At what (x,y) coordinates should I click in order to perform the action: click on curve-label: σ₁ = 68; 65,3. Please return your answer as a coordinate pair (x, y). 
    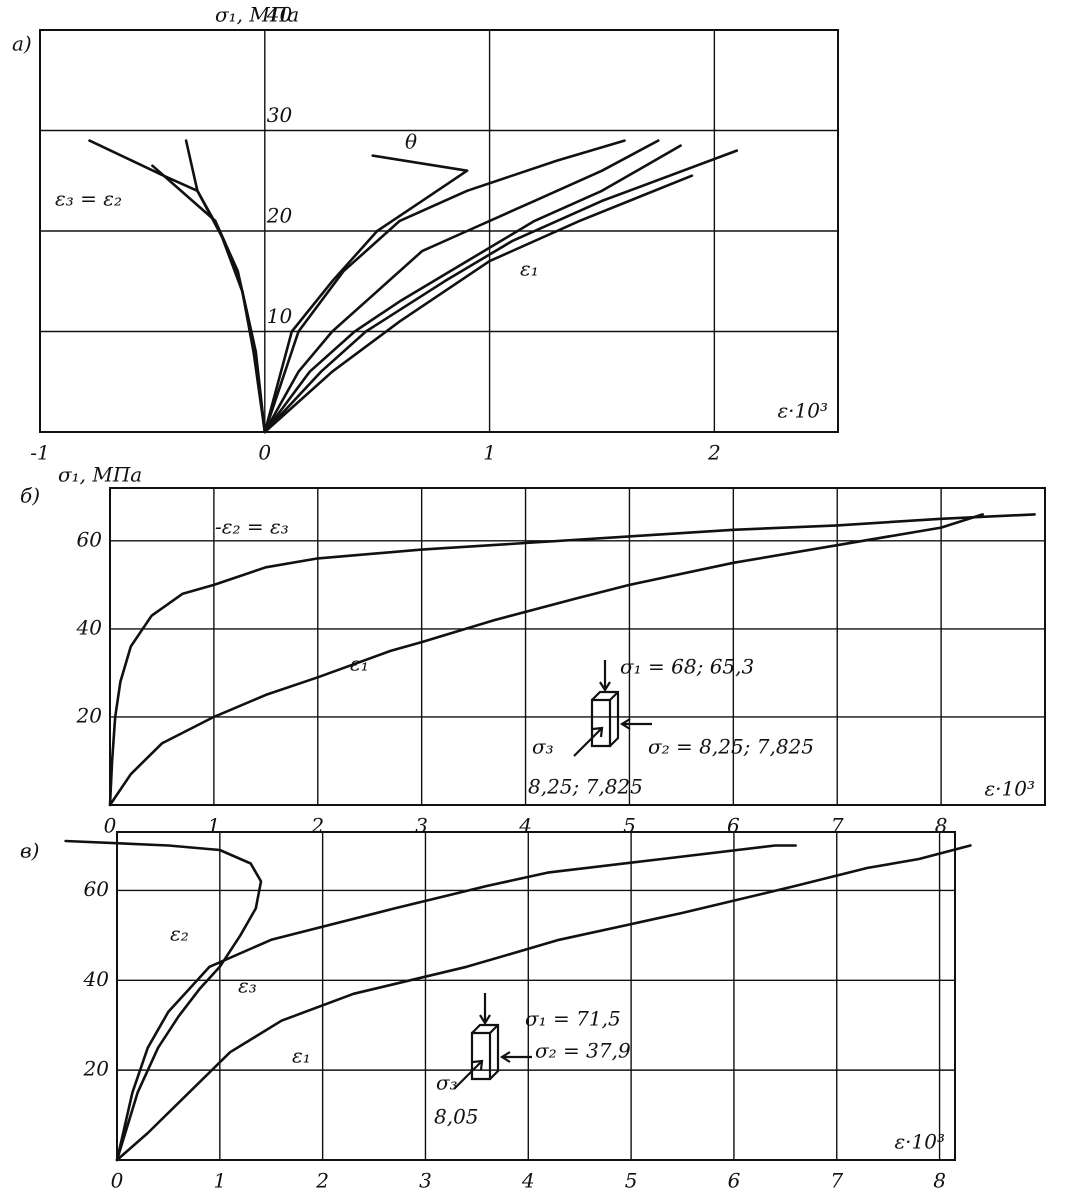
    Looking at the image, I should click on (687, 667).